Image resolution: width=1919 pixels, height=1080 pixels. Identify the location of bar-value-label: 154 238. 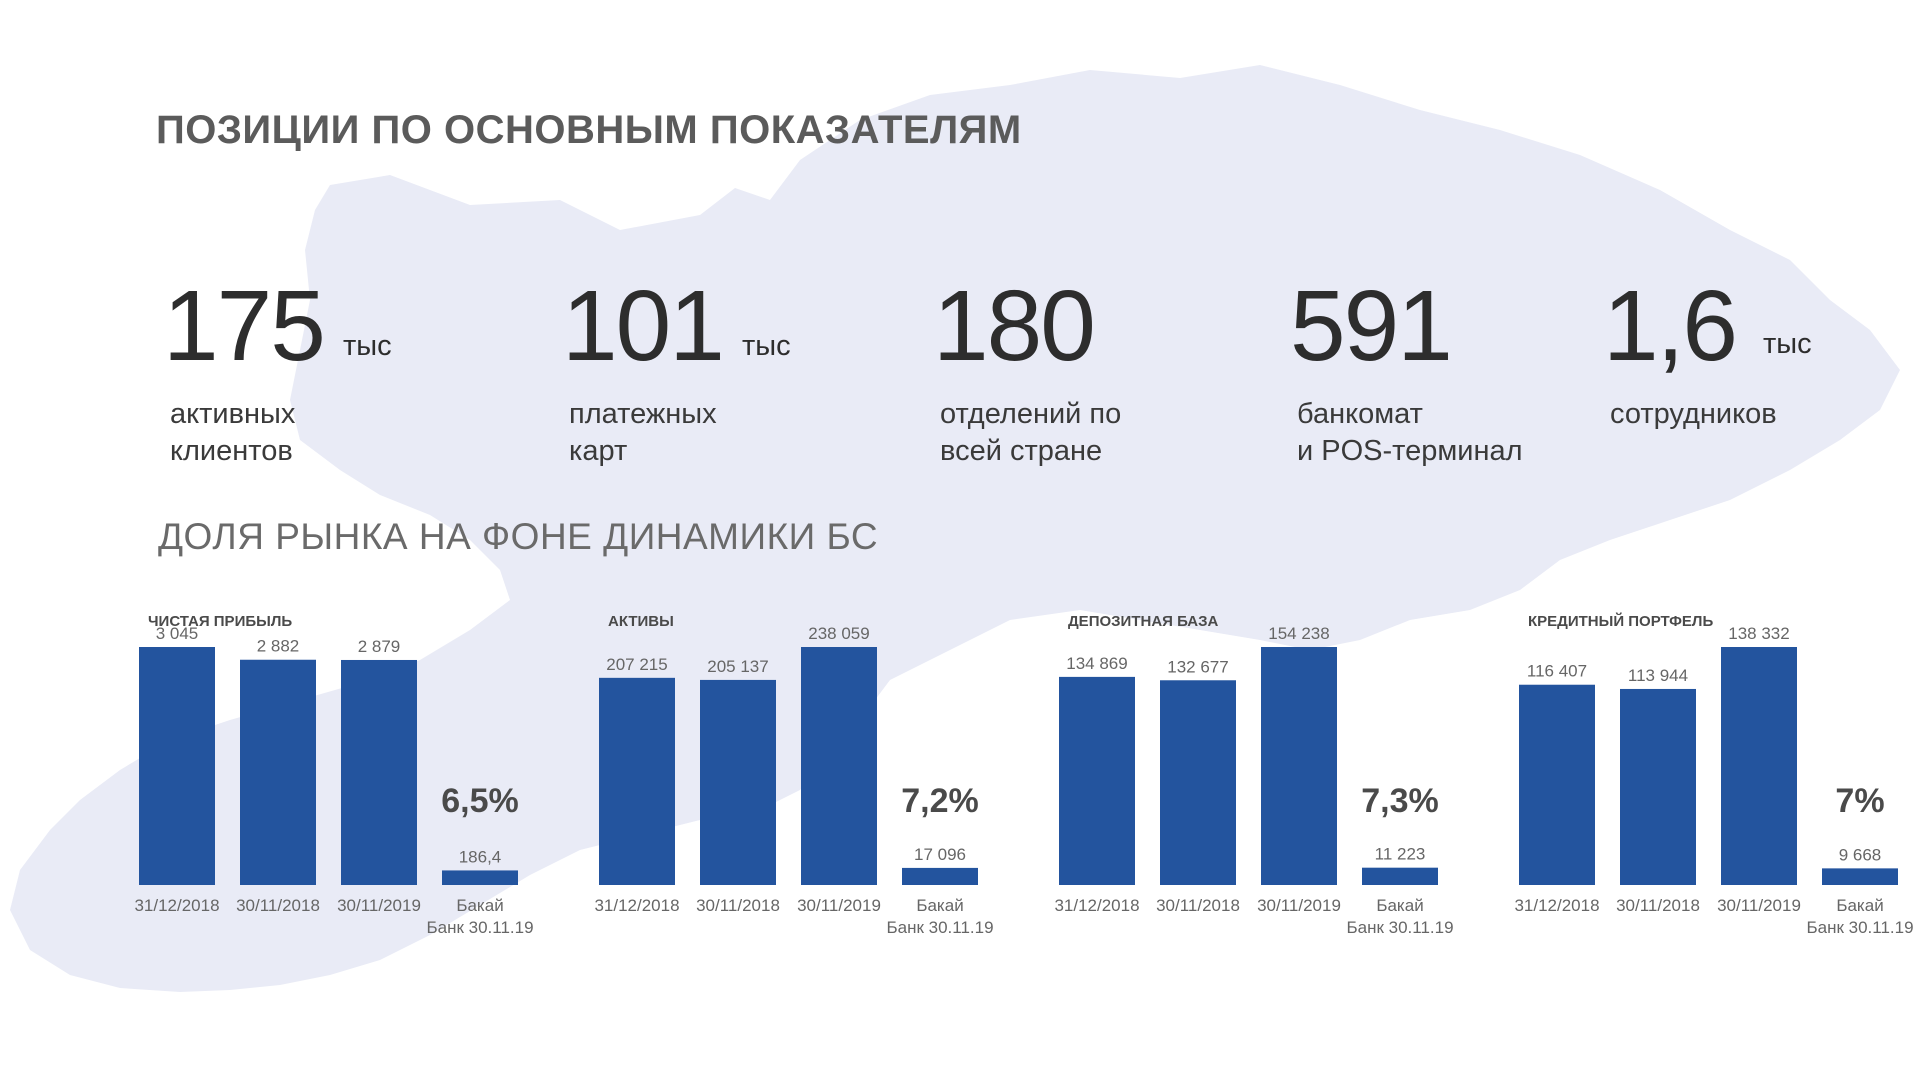
(1298, 633).